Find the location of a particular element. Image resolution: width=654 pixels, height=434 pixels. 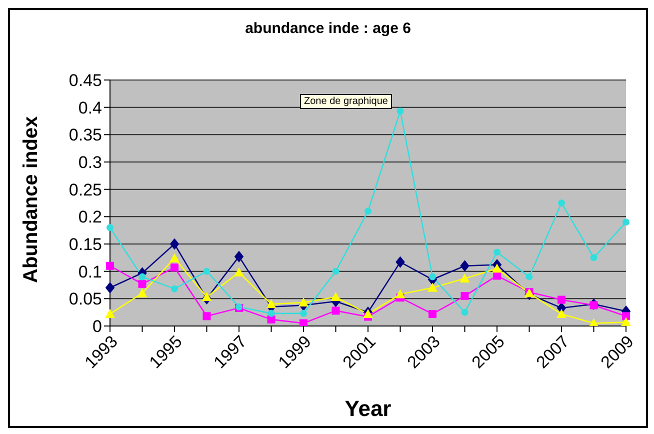

y-tick-label: 0.35 is located at coordinates (85, 135).